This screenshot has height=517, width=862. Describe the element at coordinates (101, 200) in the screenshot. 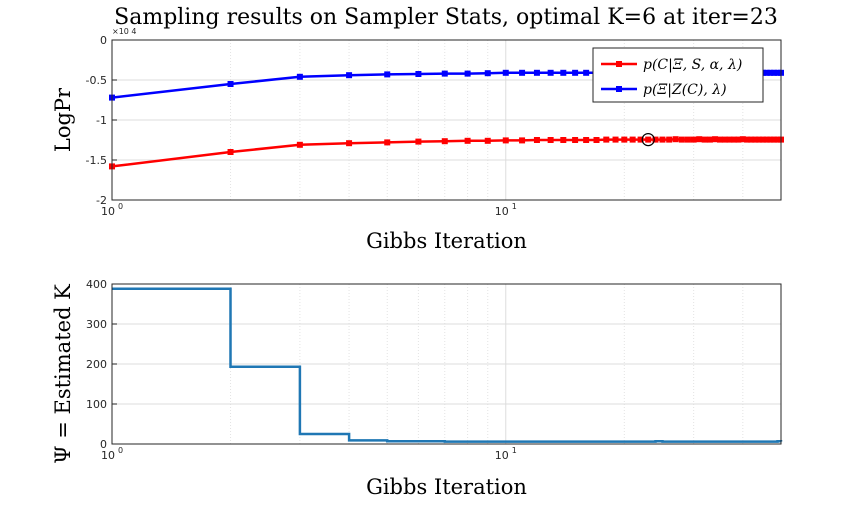

I see `logpr-y-tick-label: -2` at that location.